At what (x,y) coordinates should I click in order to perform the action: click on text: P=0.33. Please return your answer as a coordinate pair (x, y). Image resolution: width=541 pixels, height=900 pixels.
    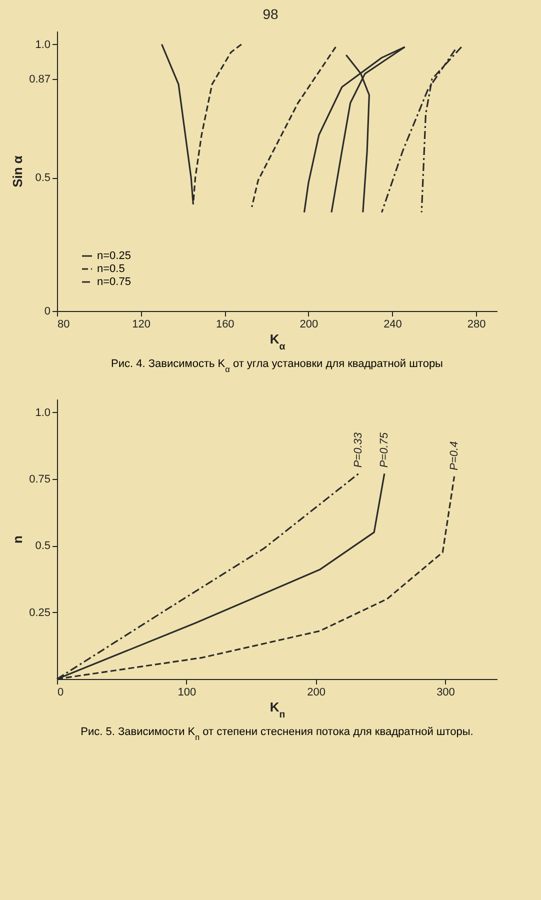
    Looking at the image, I should click on (358, 450).